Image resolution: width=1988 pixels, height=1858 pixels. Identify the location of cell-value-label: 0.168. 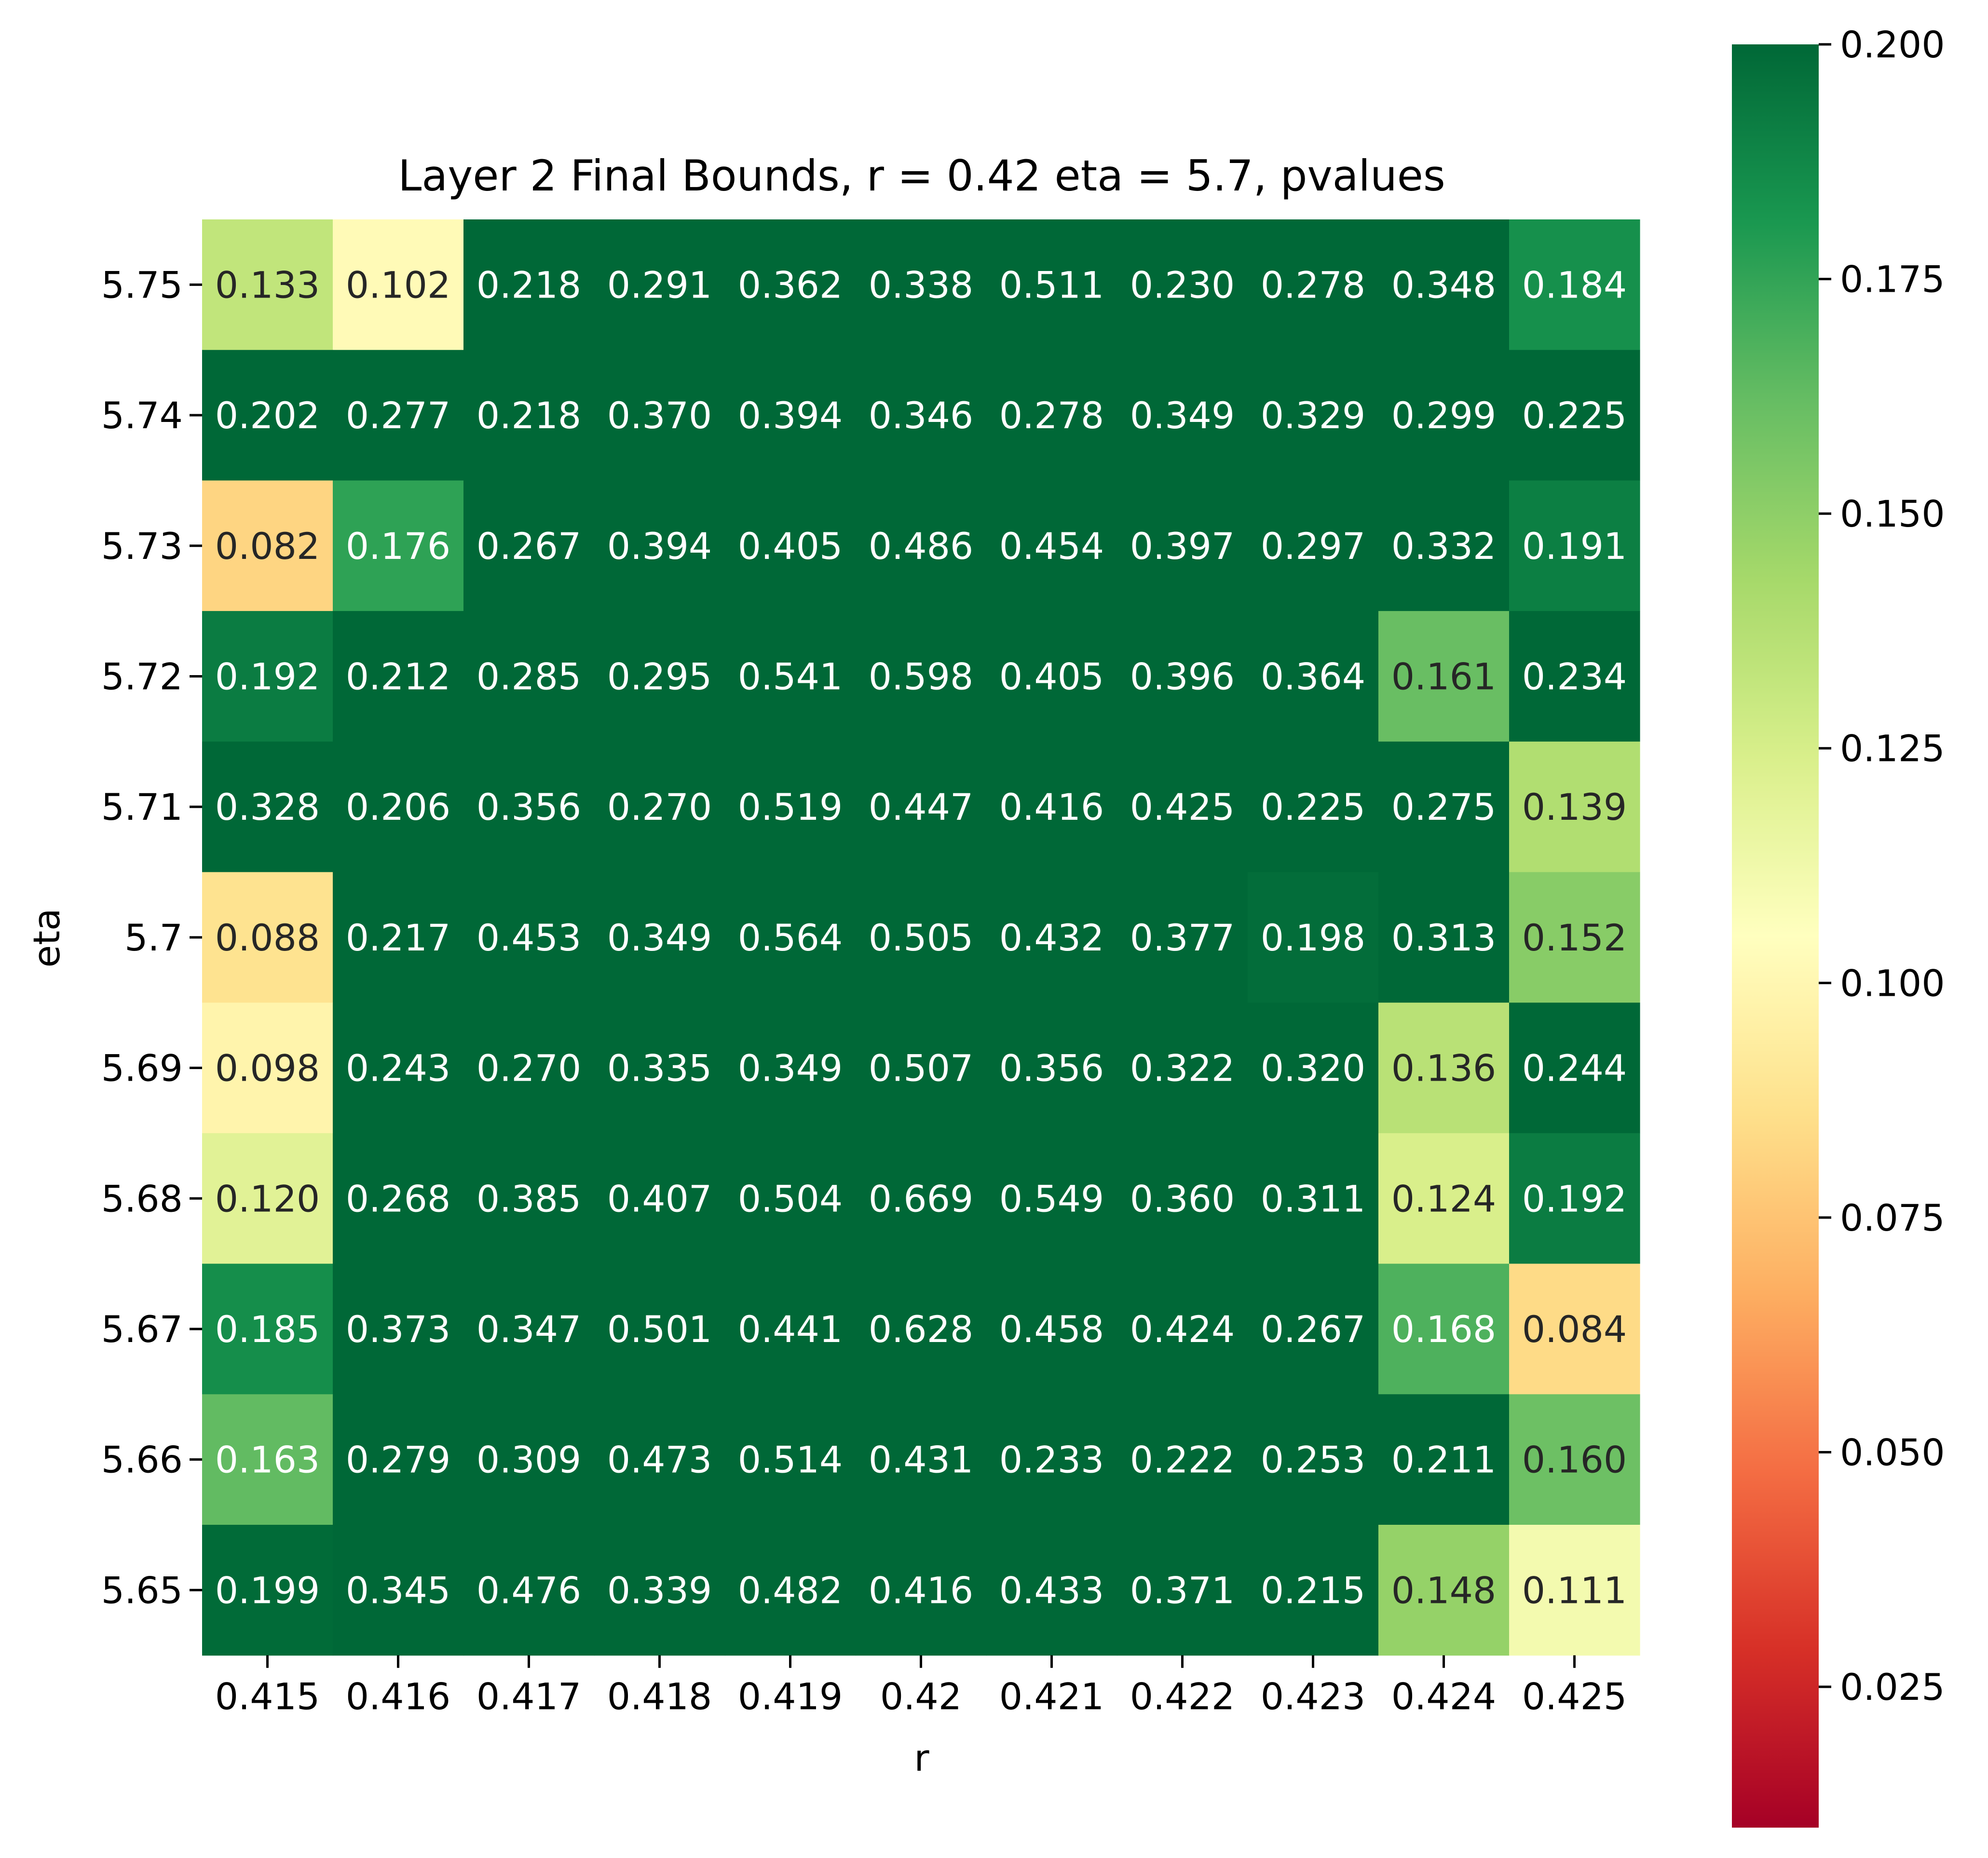
(1444, 1329).